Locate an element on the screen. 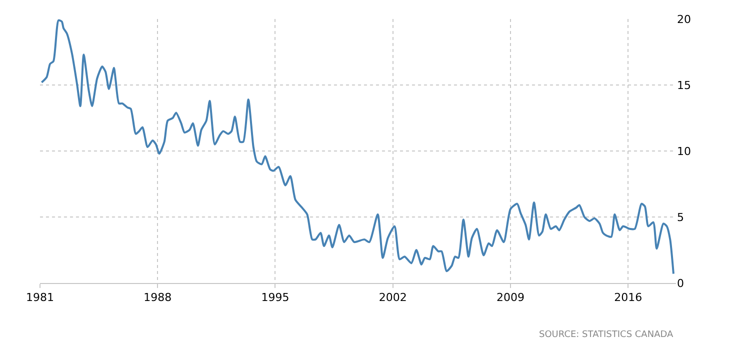  y-tick-label: 0 is located at coordinates (680, 283).